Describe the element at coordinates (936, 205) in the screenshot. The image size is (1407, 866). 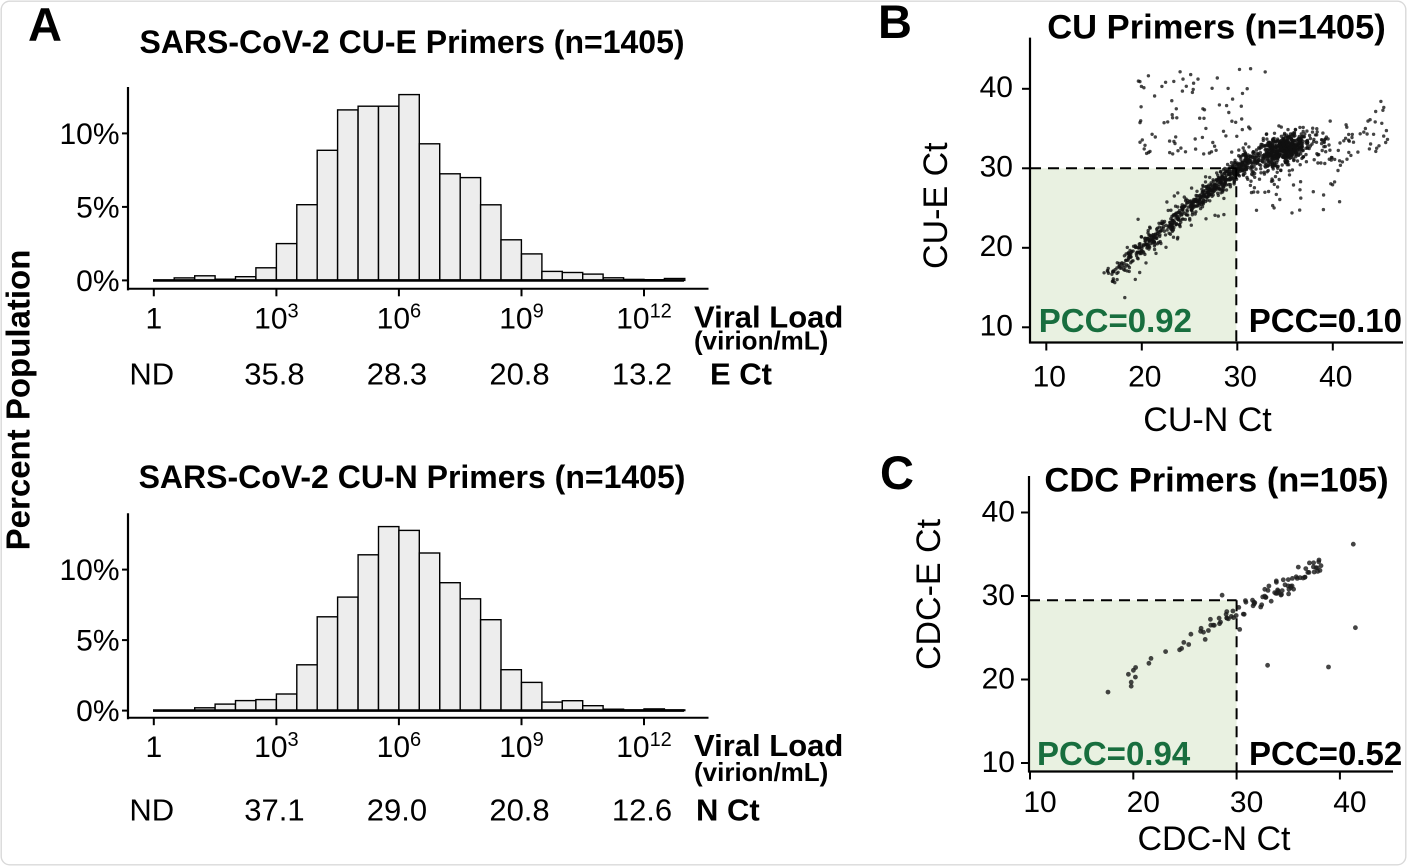
I see `svg-text: CU-E Ct` at that location.